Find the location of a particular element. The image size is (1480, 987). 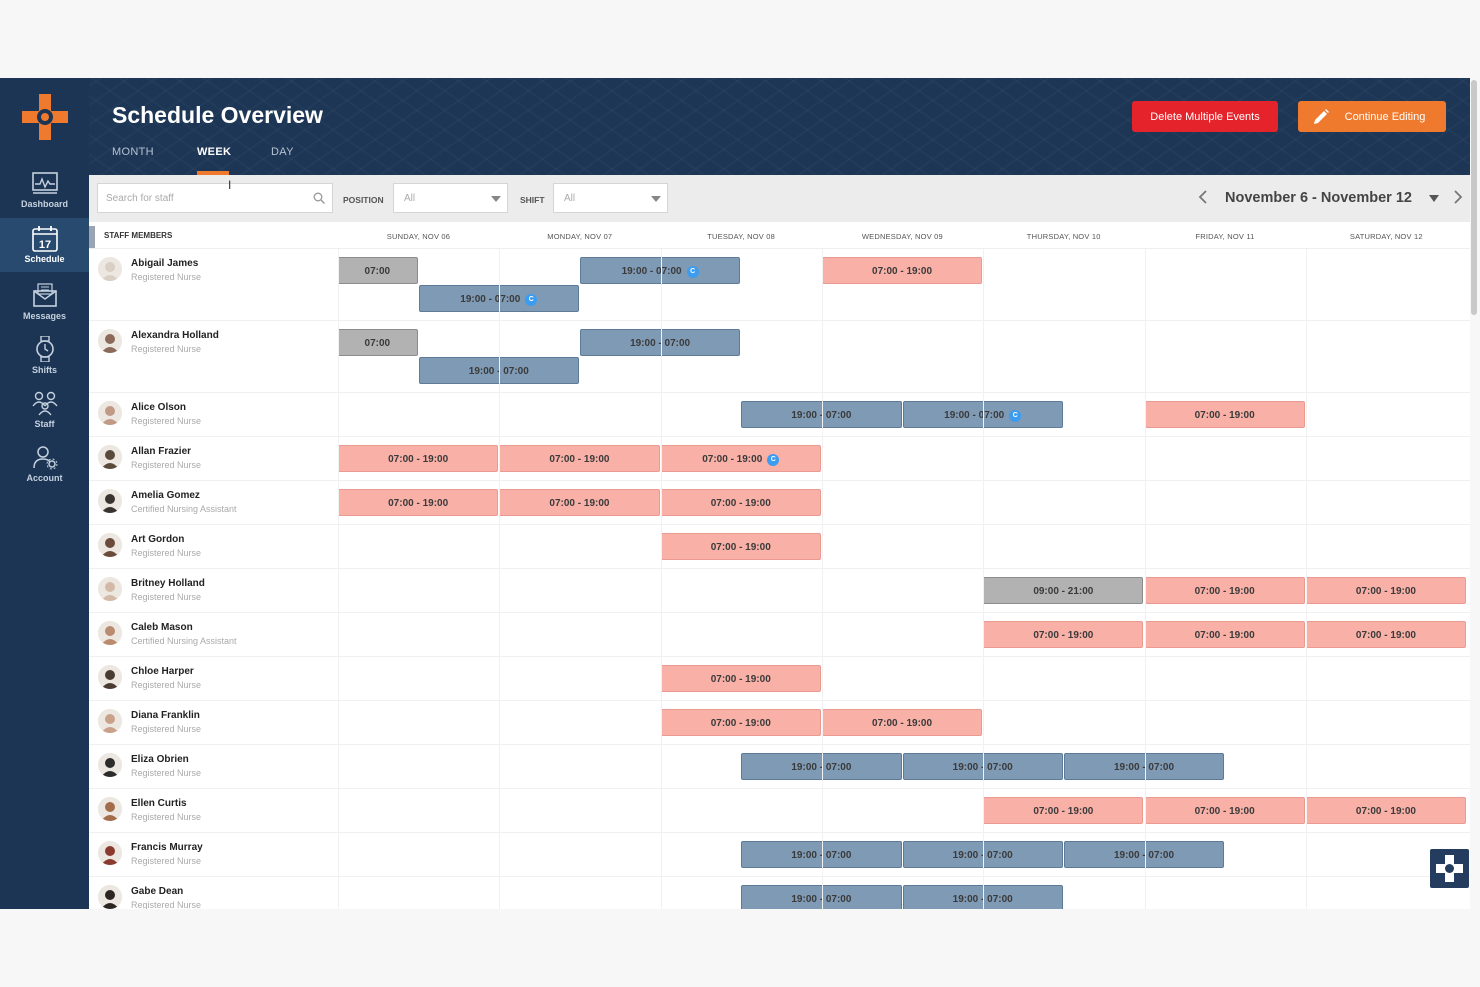

app-logo is located at coordinates (45, 117).